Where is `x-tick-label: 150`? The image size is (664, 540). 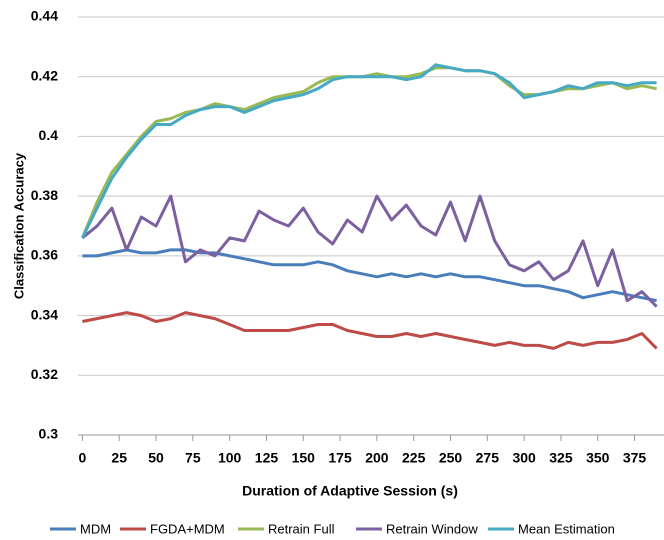 x-tick-label: 150 is located at coordinates (304, 458).